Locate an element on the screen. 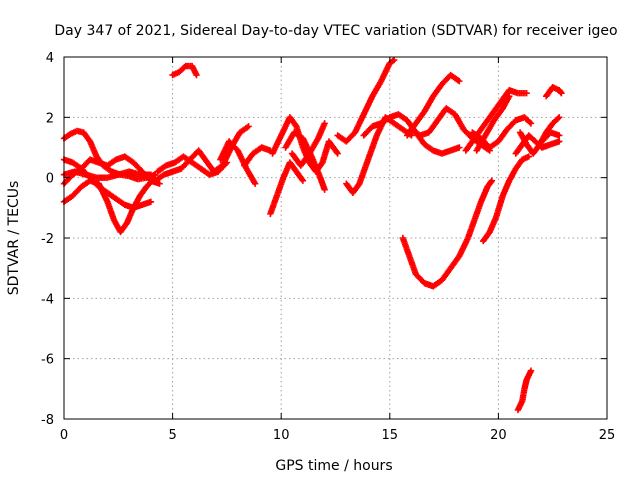 The image size is (640, 480). y-tick-label: 2 is located at coordinates (50, 118).